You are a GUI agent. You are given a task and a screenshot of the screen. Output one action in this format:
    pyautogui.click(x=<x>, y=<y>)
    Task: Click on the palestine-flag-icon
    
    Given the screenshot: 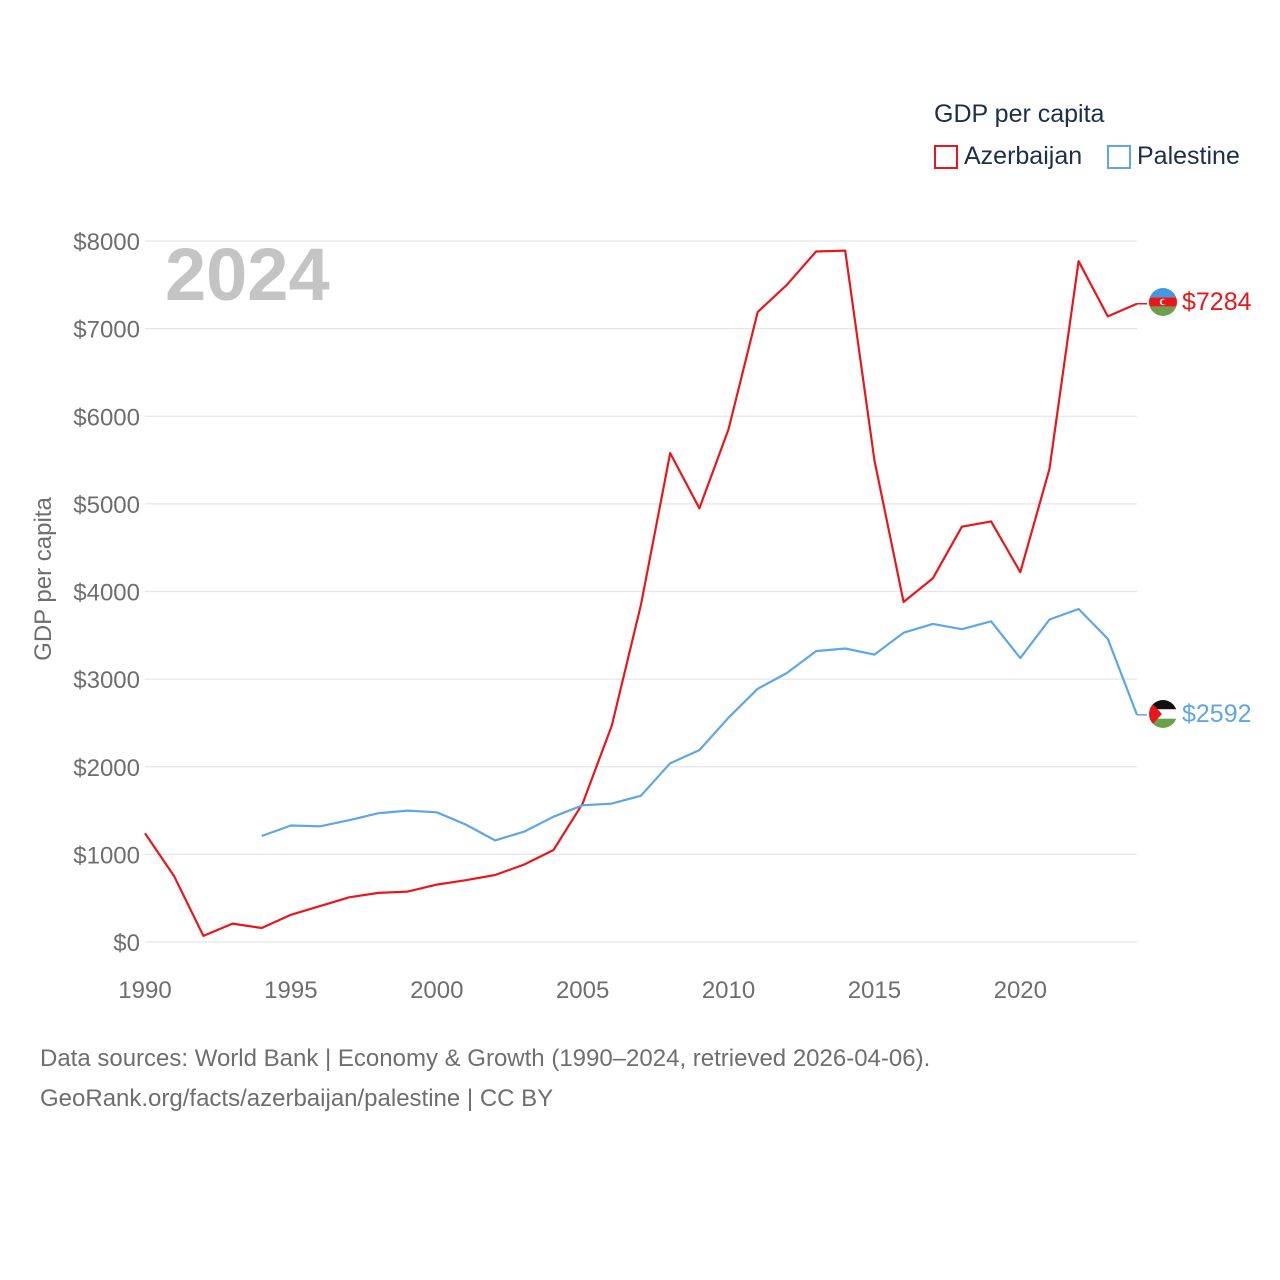 What is the action you would take?
    pyautogui.click(x=1163, y=714)
    